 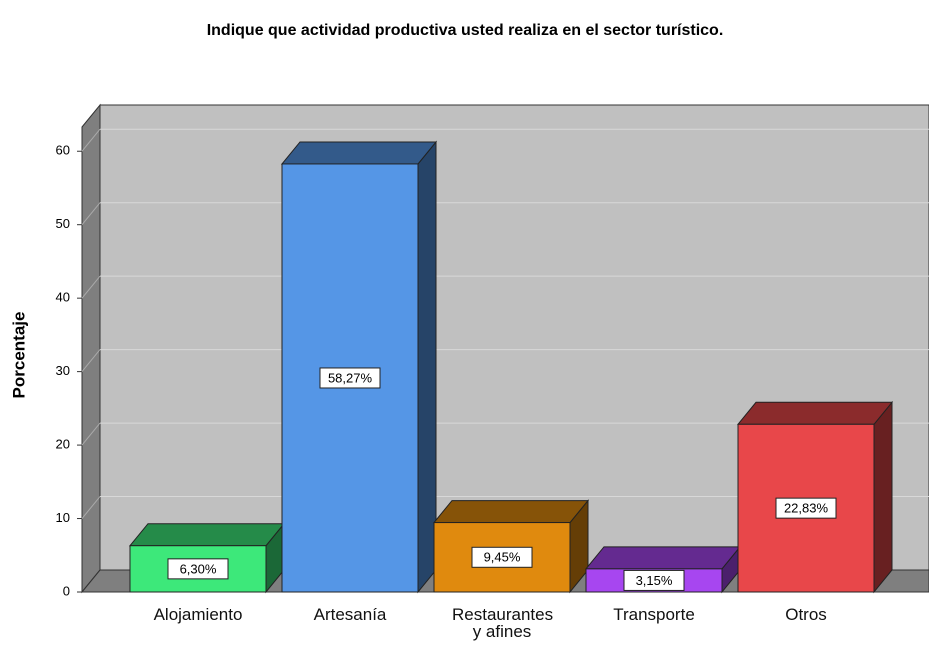 I want to click on y-tick-label: 60, so click(x=63, y=150).